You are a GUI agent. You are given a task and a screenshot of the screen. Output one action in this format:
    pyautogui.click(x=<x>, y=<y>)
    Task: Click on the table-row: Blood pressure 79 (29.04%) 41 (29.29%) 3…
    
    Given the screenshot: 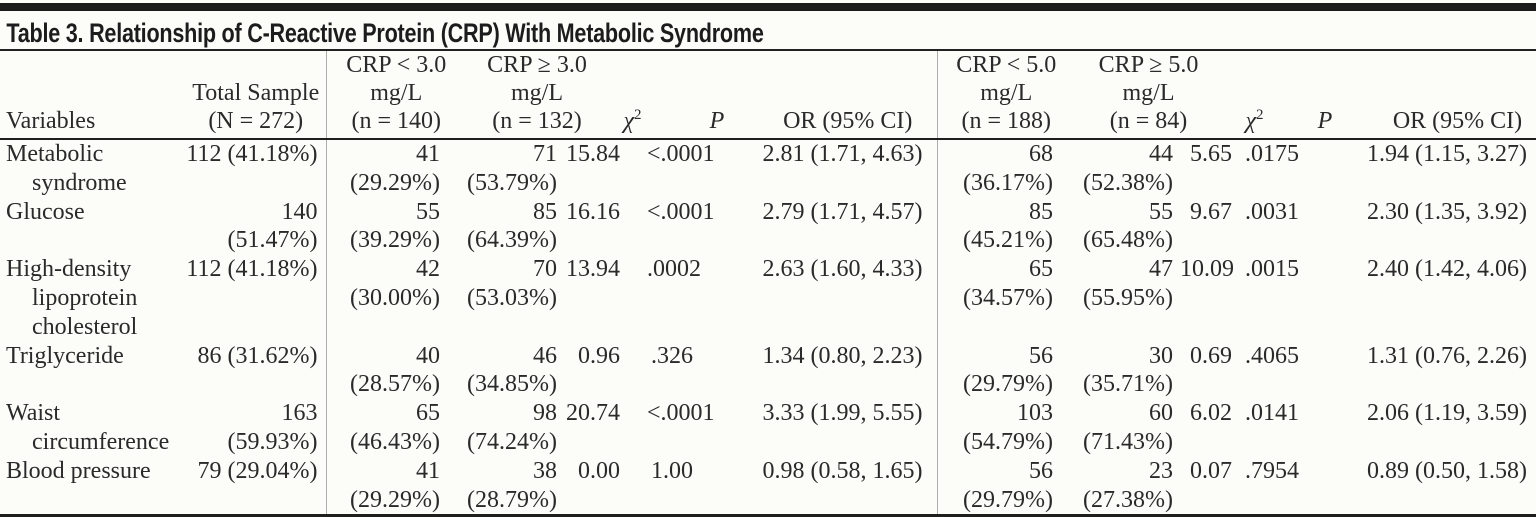 What is the action you would take?
    pyautogui.click(x=768, y=486)
    